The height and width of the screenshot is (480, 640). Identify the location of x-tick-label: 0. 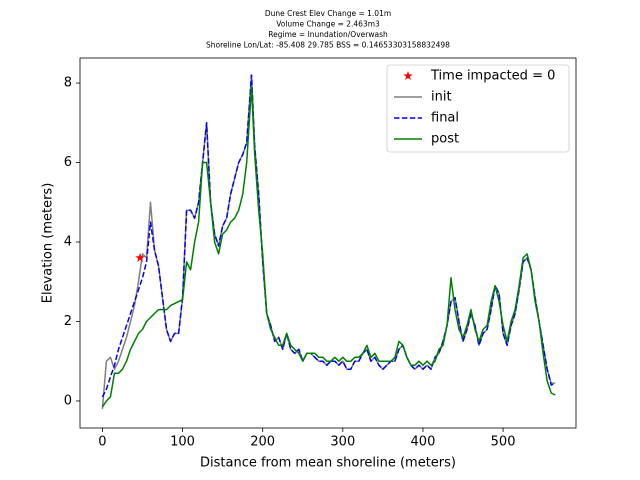
(102, 442).